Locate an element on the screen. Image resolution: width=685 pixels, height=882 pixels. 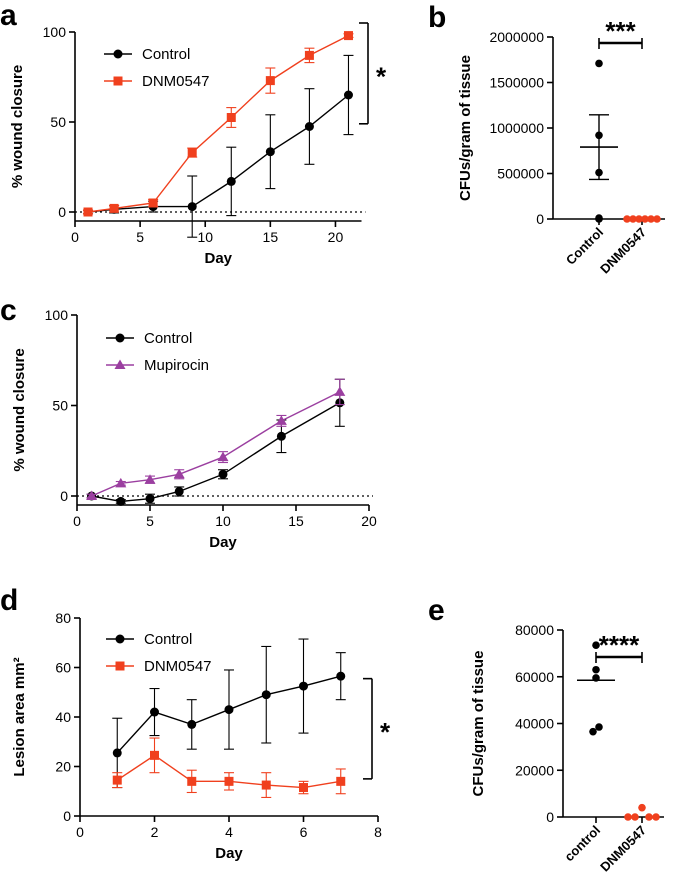
x-tick-label: 5 is located at coordinates (150, 521).